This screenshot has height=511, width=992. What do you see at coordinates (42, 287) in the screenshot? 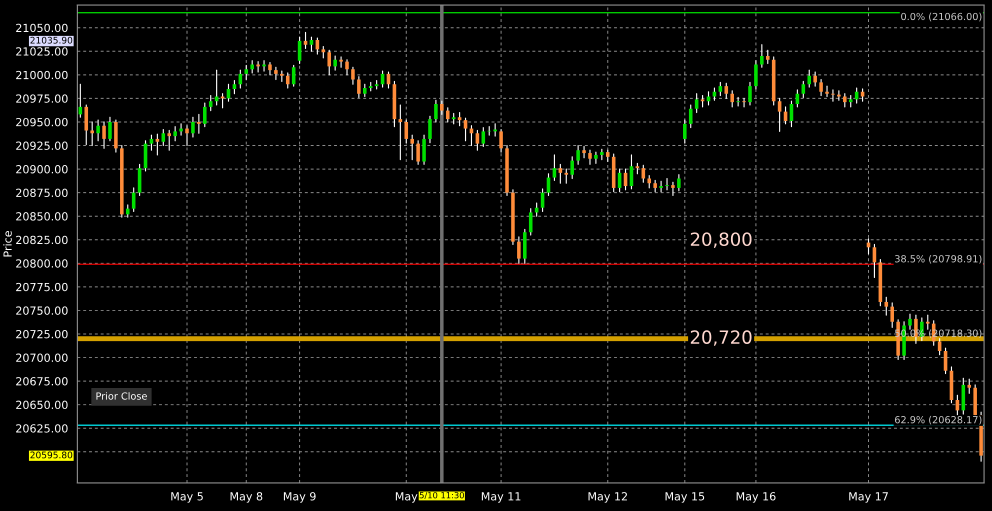
I see `y-tick-label: 20775.00` at bounding box center [42, 287].